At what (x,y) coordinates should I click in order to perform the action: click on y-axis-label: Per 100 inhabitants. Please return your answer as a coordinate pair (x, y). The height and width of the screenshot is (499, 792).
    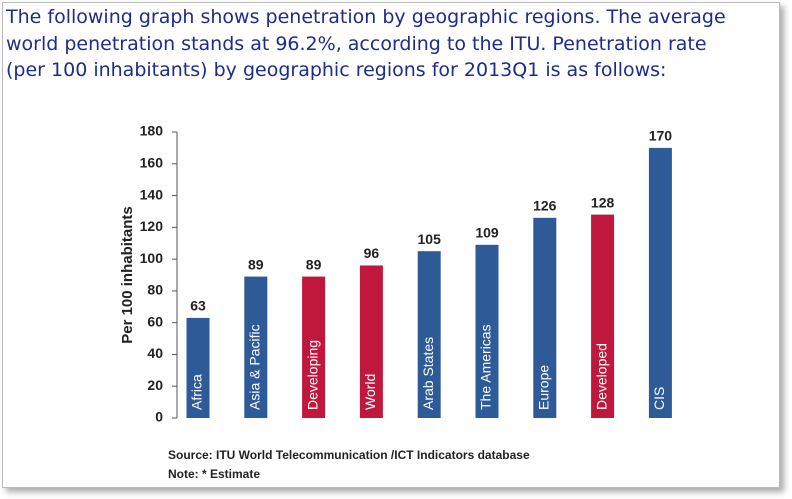
    Looking at the image, I should click on (127, 275).